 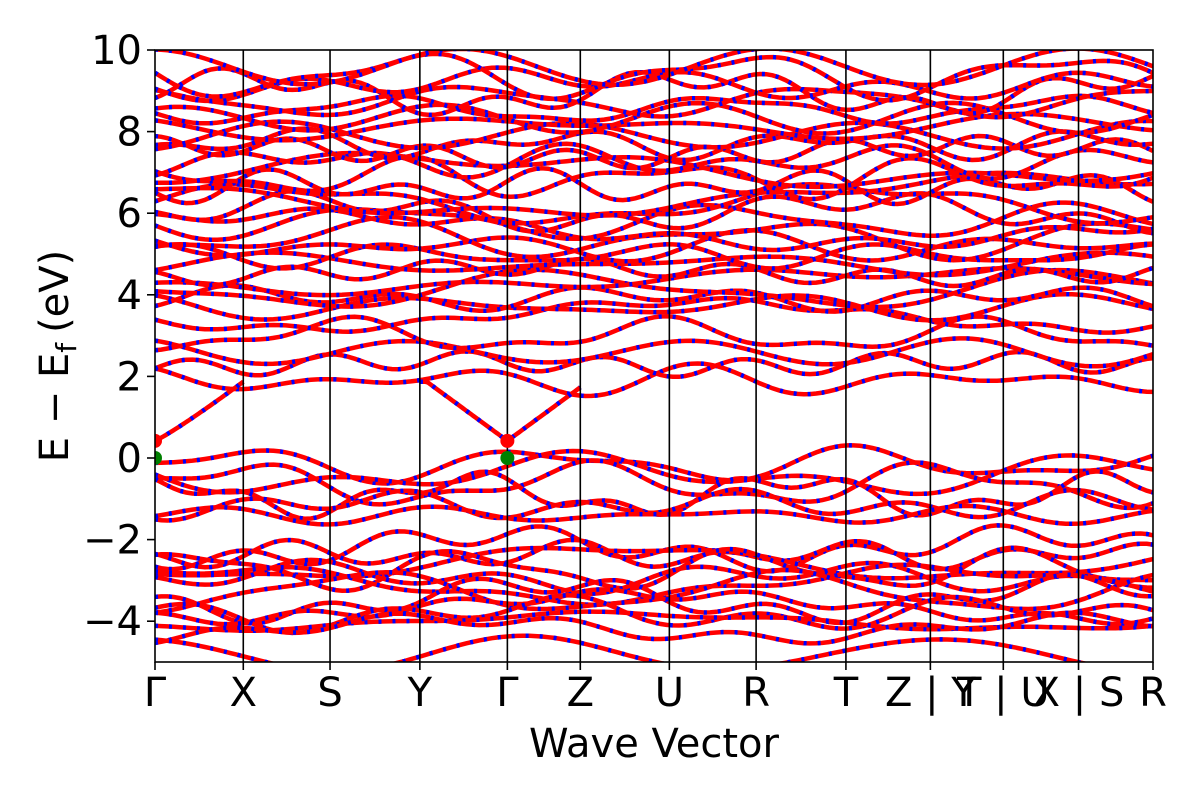 I want to click on x-tick-label-4: Γ, so click(x=507, y=693).